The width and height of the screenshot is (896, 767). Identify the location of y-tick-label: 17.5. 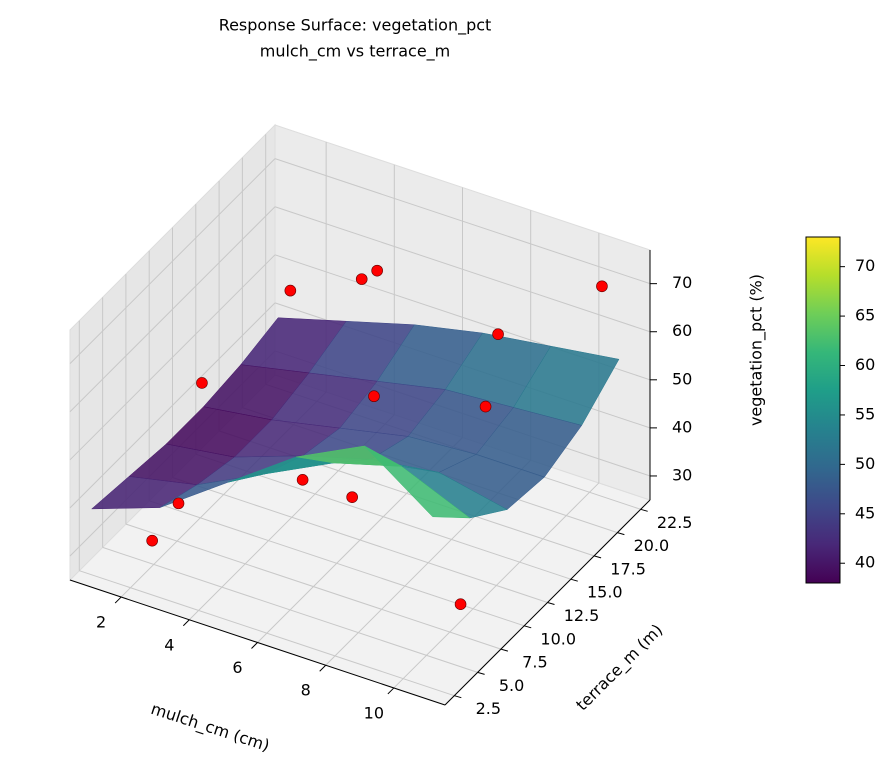
(628, 568).